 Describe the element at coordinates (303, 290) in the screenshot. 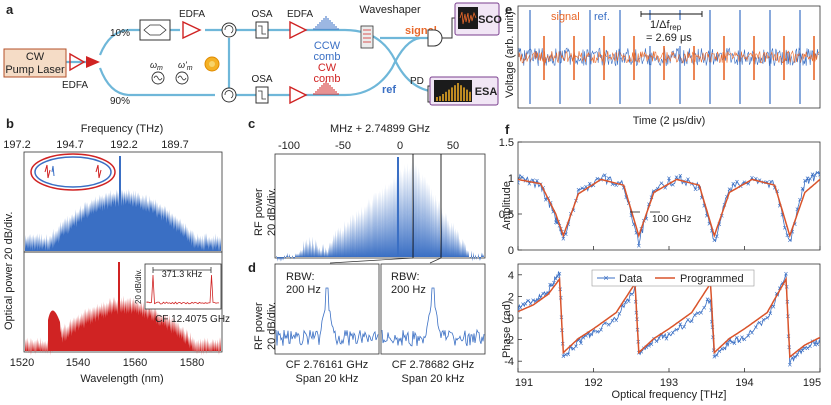

I see `d-left-rbw-value: 200 Hz` at that location.